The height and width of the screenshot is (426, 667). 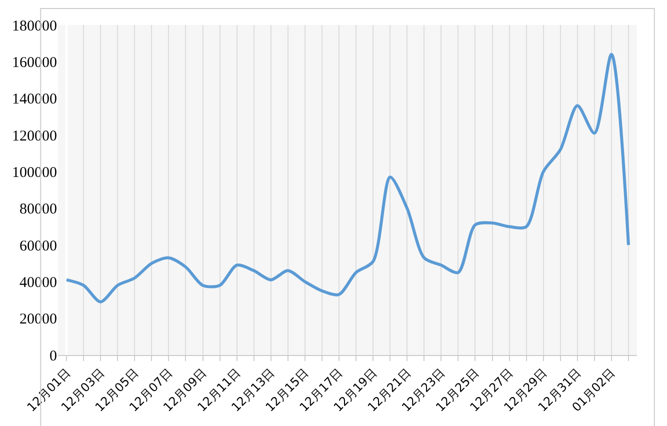 I want to click on y-tick-label: 20000, so click(x=38, y=320).